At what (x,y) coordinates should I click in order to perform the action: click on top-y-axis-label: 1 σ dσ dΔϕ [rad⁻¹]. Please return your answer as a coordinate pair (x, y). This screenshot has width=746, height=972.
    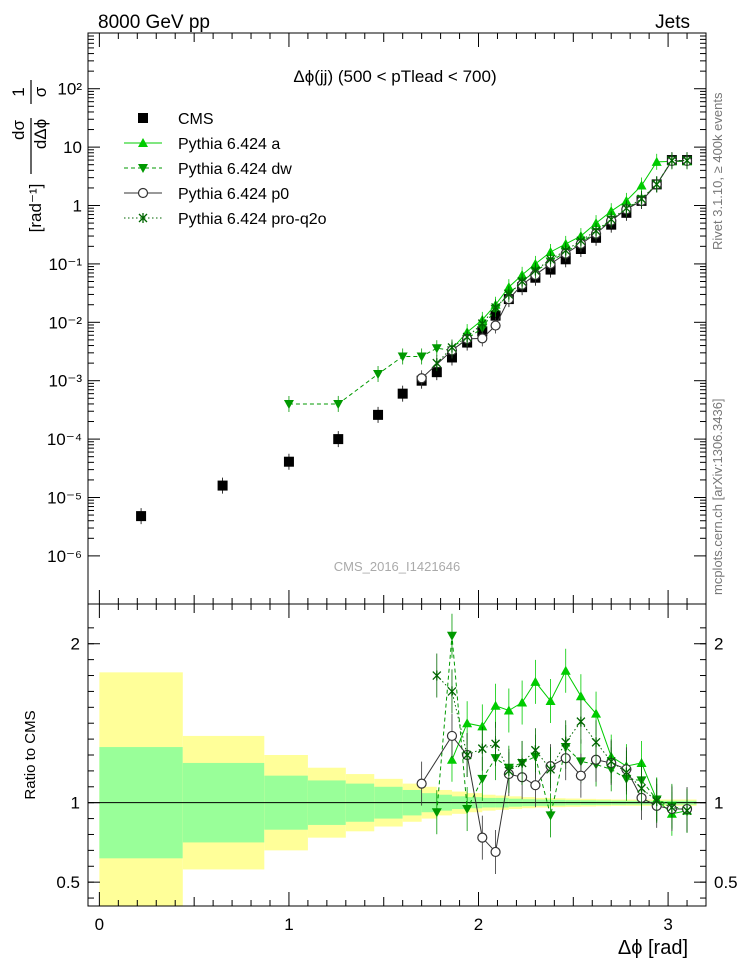
    Looking at the image, I should click on (29, 156).